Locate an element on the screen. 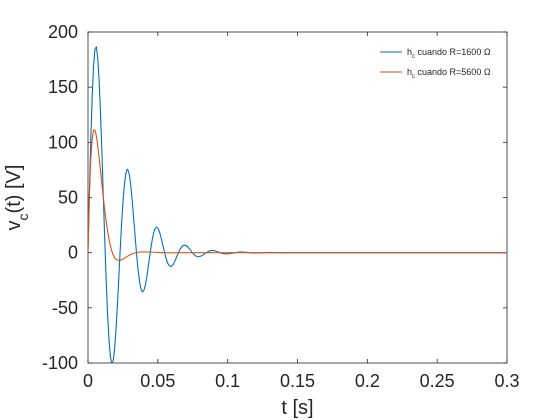 Image resolution: width=560 pixels, height=420 pixels. x-tick-label: 0.15 is located at coordinates (297, 381).